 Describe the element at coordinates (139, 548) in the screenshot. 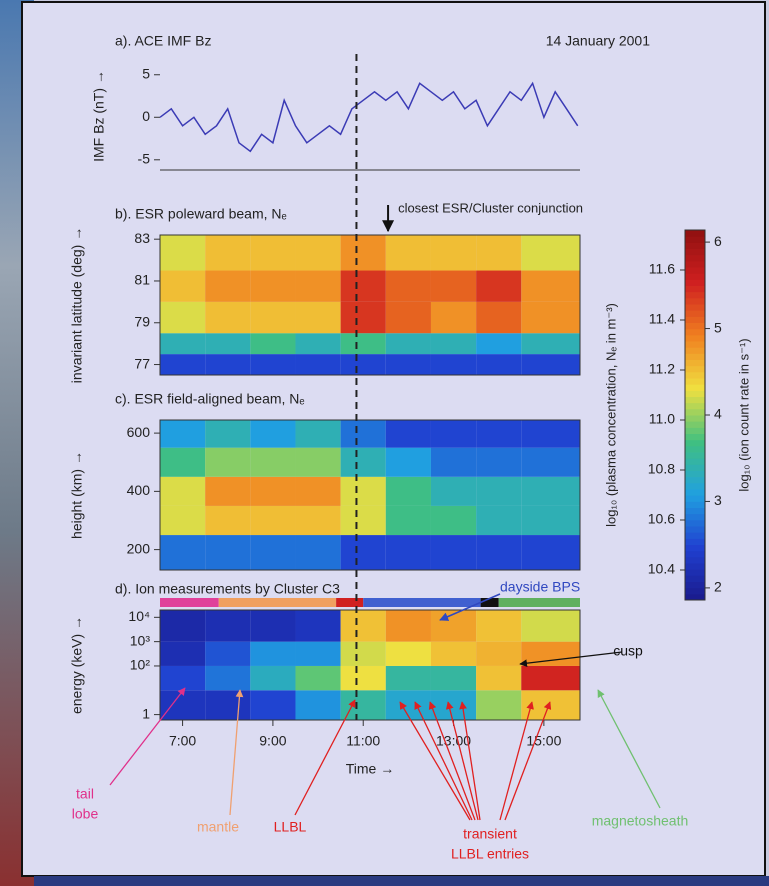

I see `y-tick-label: 200` at that location.